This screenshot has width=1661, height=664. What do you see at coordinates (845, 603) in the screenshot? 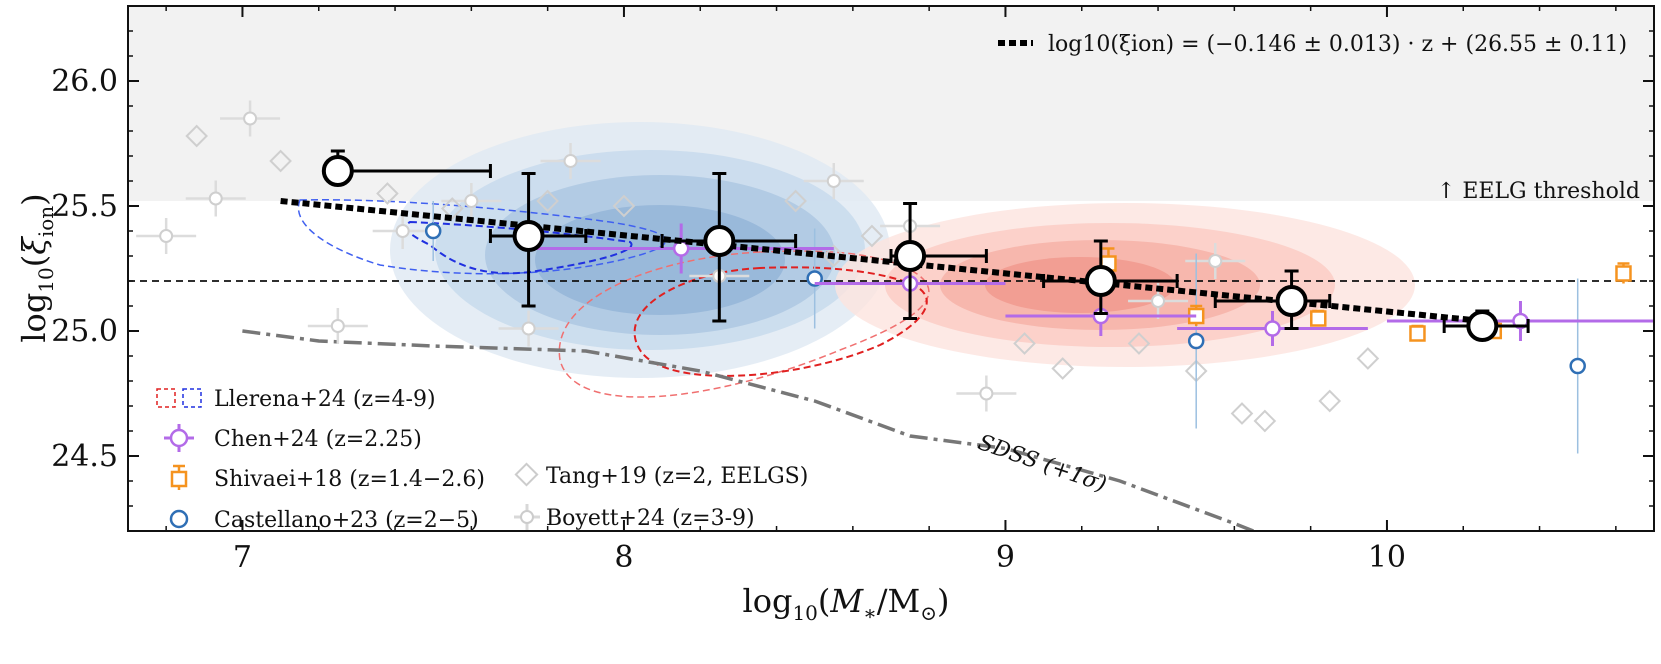
I see `x-axis-label: log10(M∗/M⊙)` at bounding box center [845, 603].